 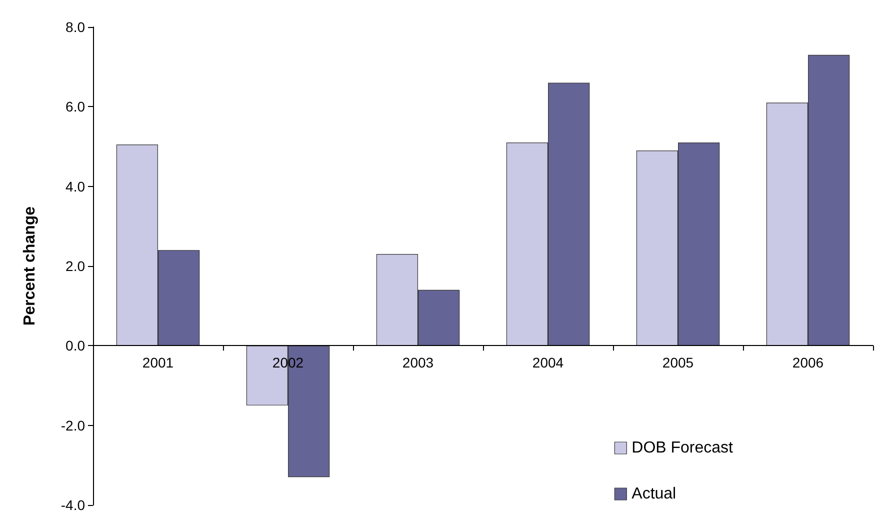 I want to click on y-tick-label: 8.0, so click(x=76, y=27).